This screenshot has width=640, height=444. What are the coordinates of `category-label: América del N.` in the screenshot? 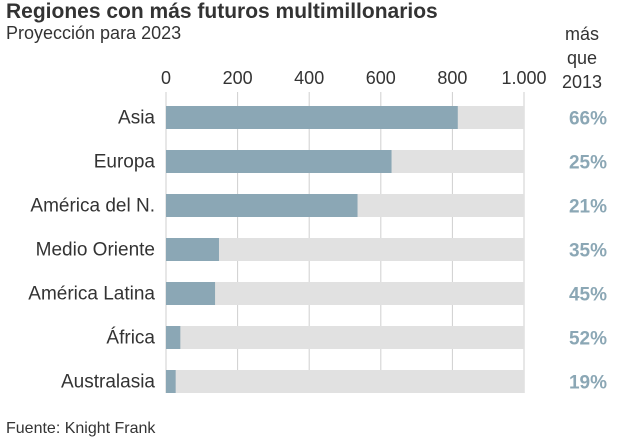 It's located at (92, 206).